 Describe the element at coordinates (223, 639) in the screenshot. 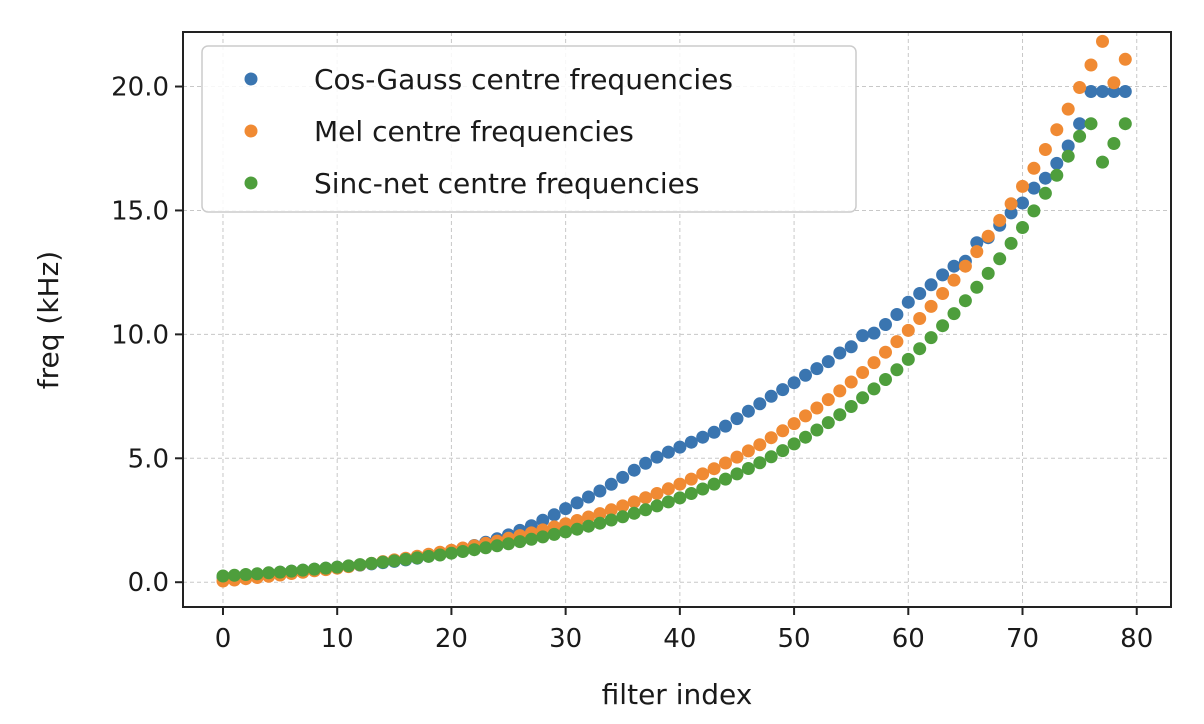

I see `x-tick-label: 0` at that location.